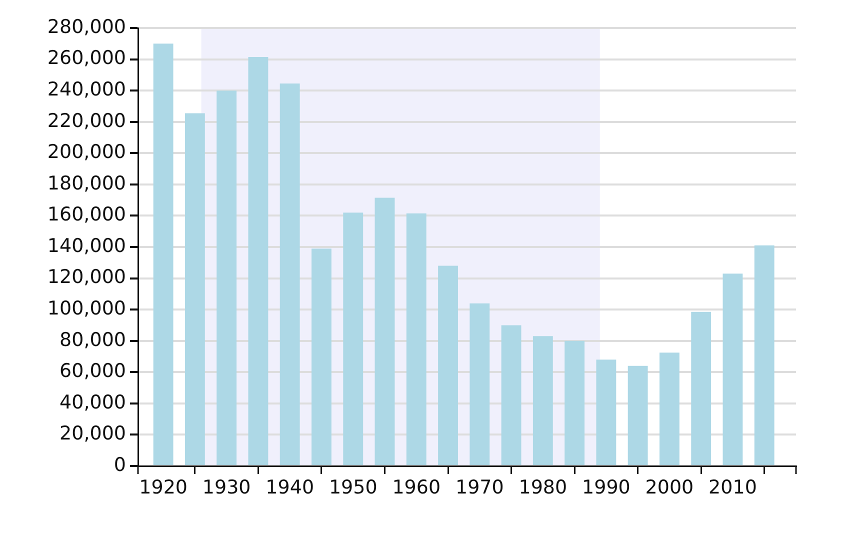 This screenshot has height=542, width=850. Describe the element at coordinates (86, 183) in the screenshot. I see `y-tick-label: 180,000` at that location.